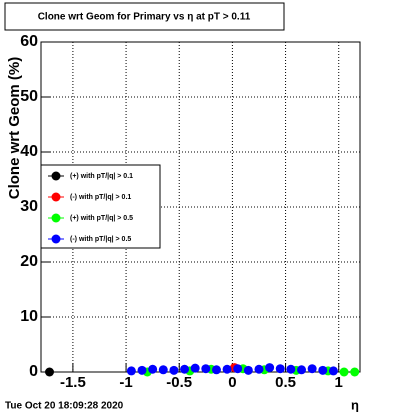  Describe the element at coordinates (285, 382) in the screenshot. I see `x-tick-label: 0.5` at that location.